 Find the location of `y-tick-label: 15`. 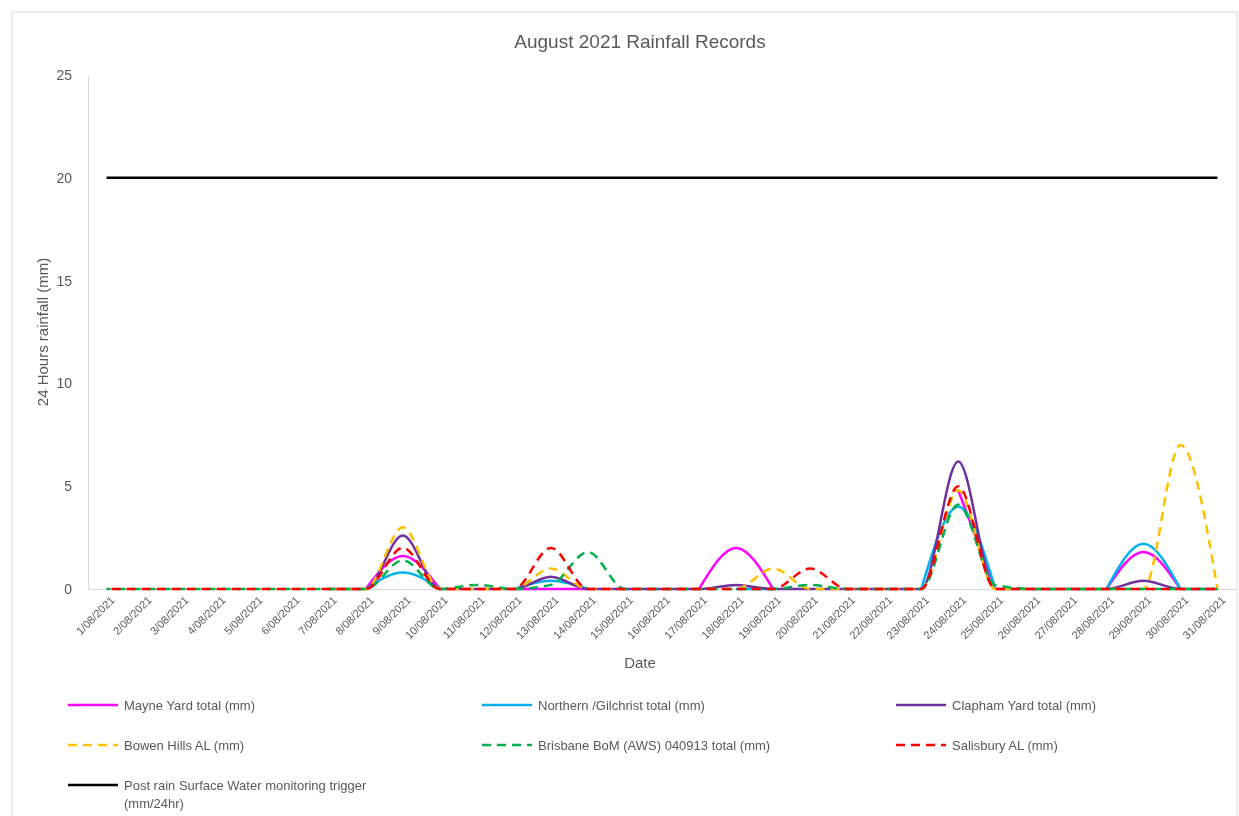

y-tick-label: 15 is located at coordinates (64, 280).